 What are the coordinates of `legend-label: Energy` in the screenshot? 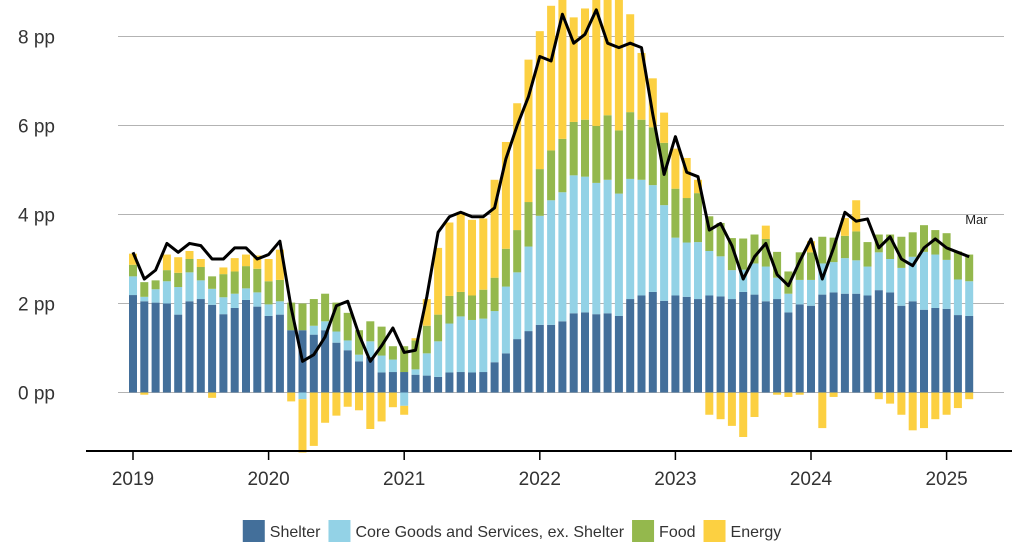 It's located at (756, 532).